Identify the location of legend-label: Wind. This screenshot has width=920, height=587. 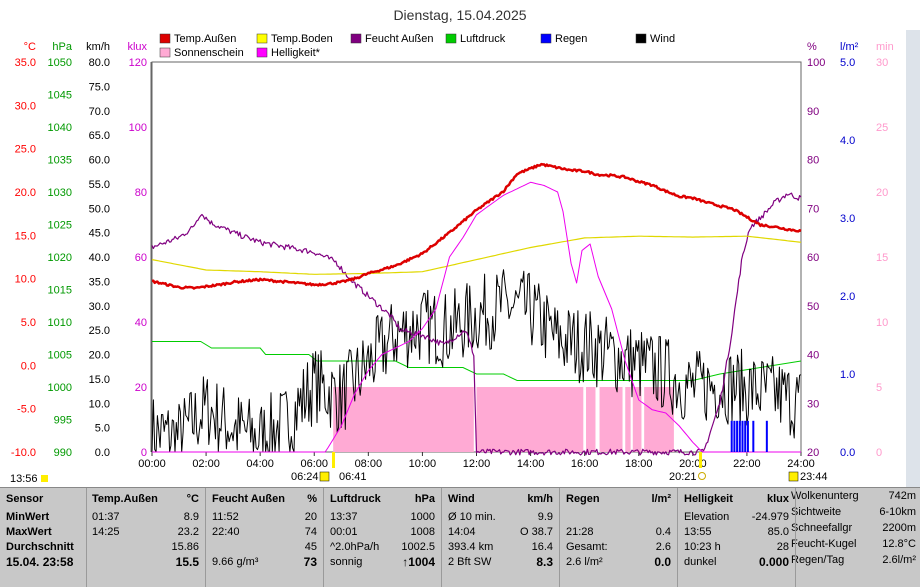
(662, 39).